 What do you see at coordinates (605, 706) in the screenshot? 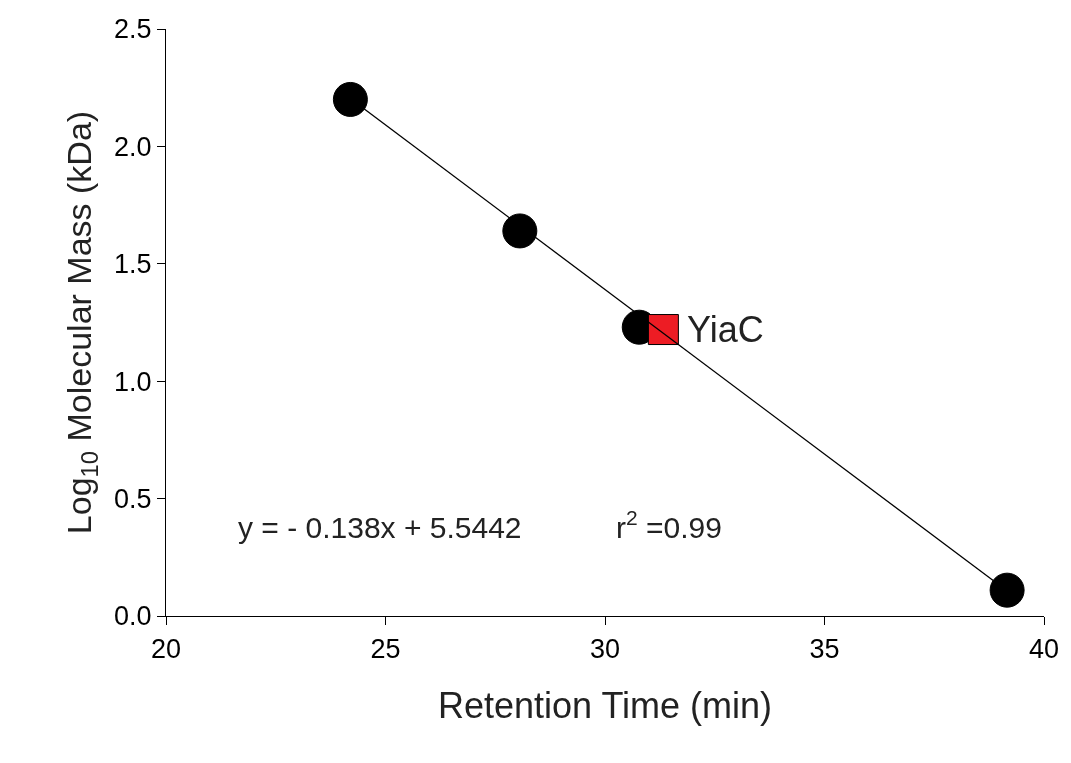
I see `x-axis-title: Retention Time (min)` at bounding box center [605, 706].